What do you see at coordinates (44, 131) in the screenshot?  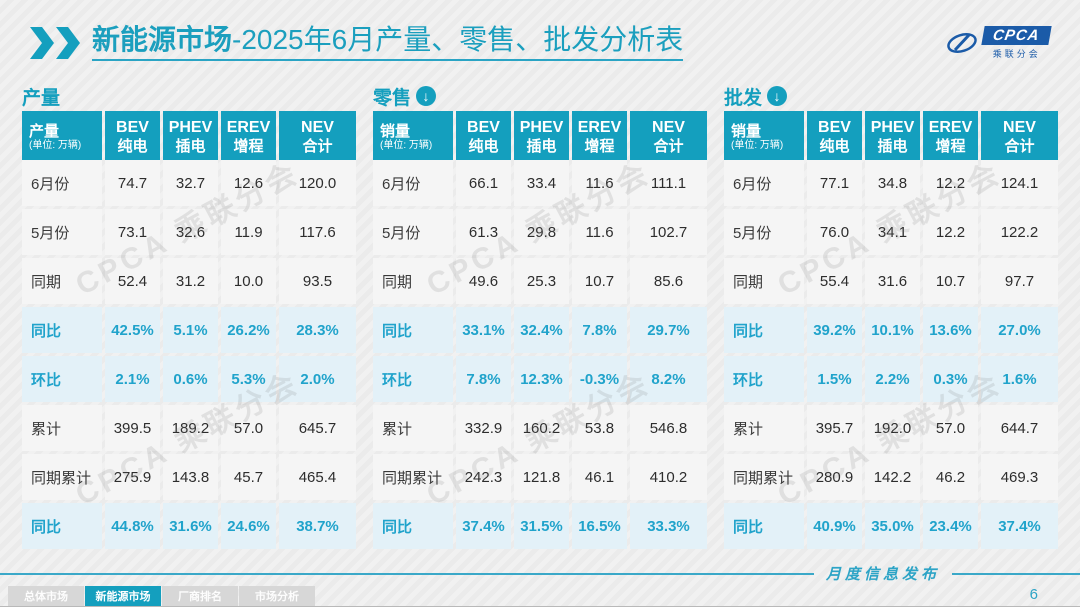 I see `unit-label: 产量` at bounding box center [44, 131].